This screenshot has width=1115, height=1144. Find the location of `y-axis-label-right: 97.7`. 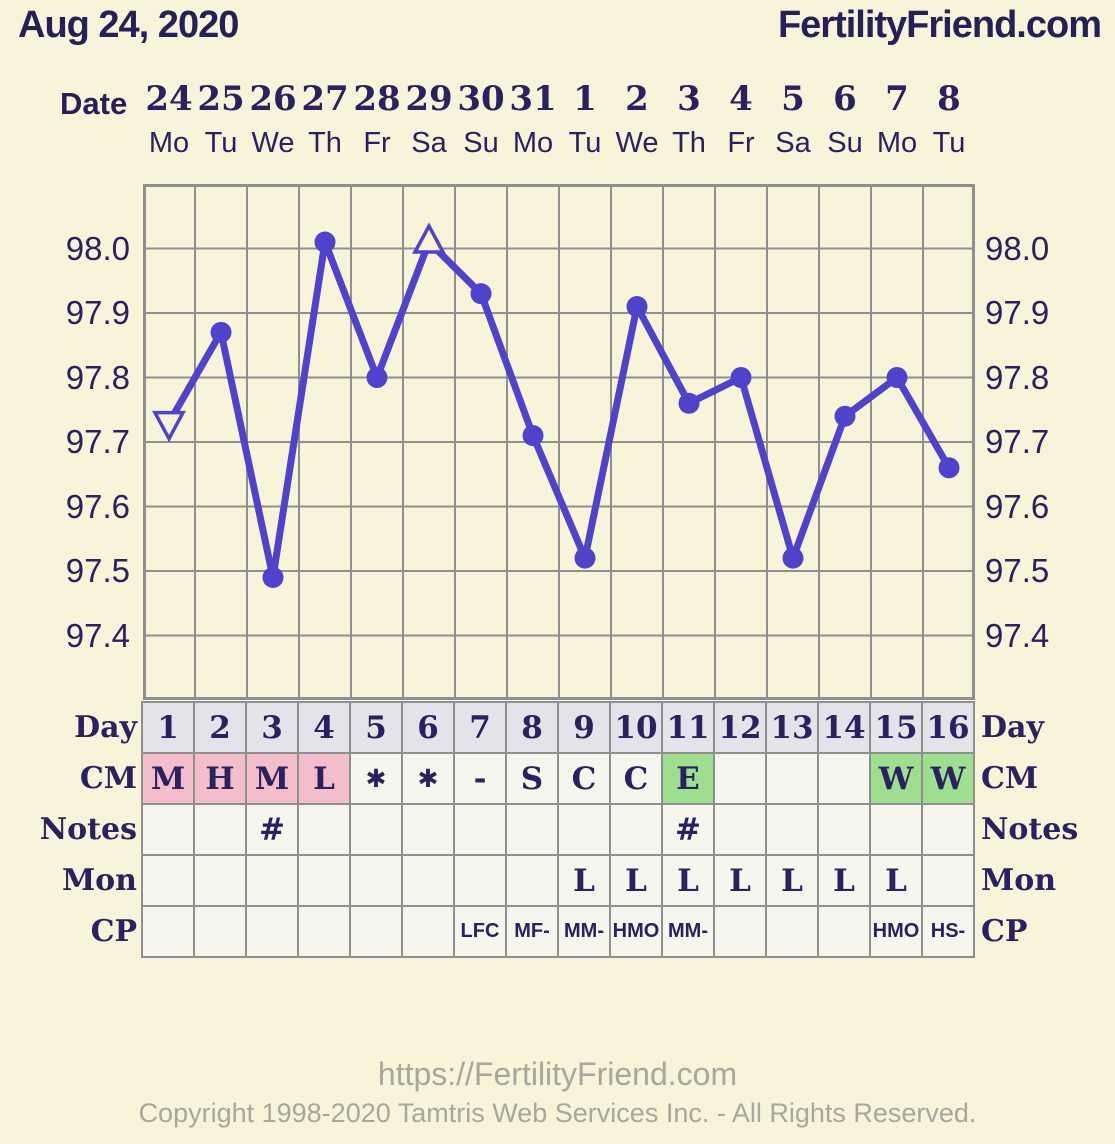

y-axis-label-right: 97.7 is located at coordinates (1017, 441).